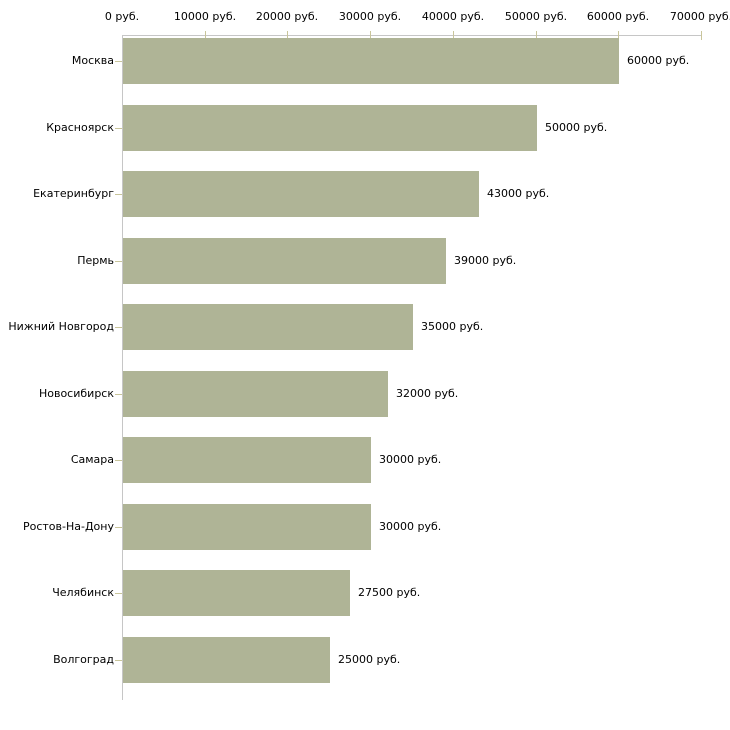 Image resolution: width=730 pixels, height=730 pixels. I want to click on x-axis-tick-label: 50000 руб., so click(536, 16).